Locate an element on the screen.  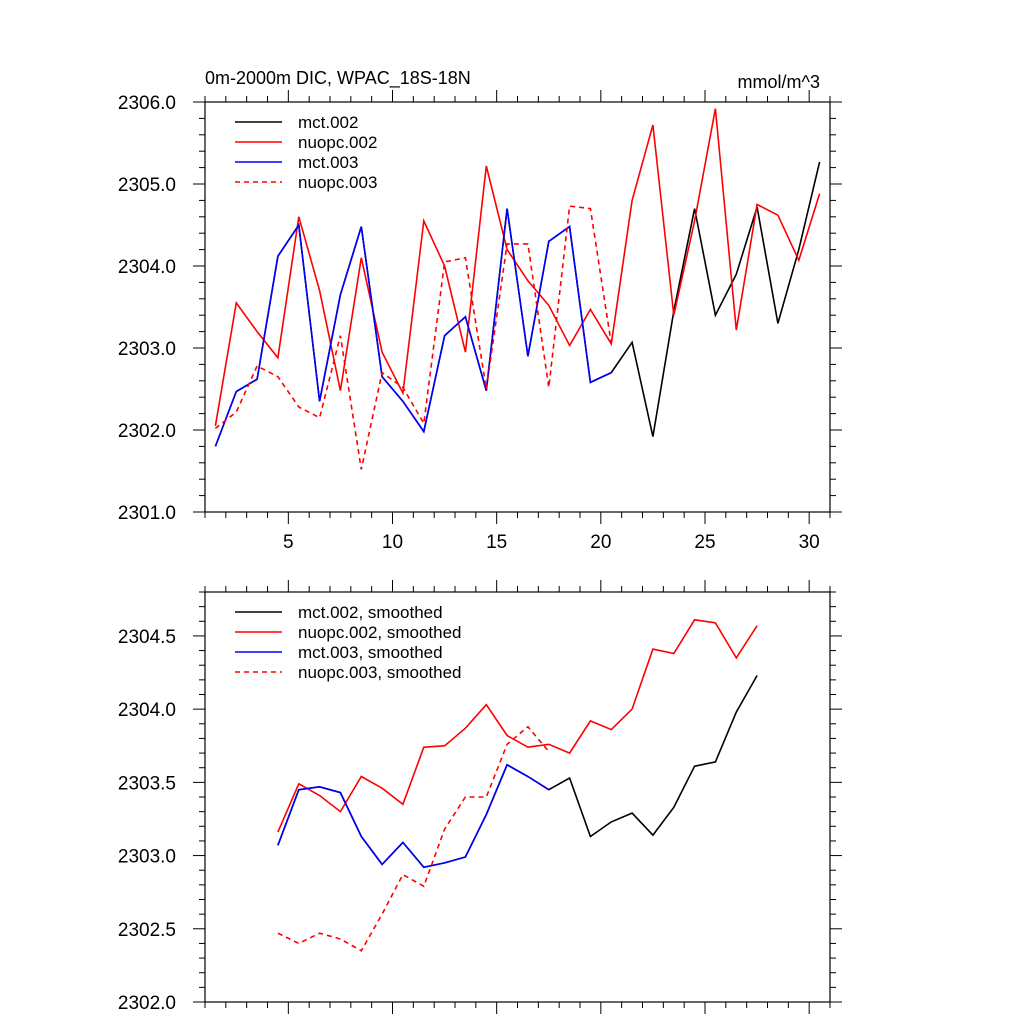
units-label: mmol/m^3 is located at coordinates (779, 82).